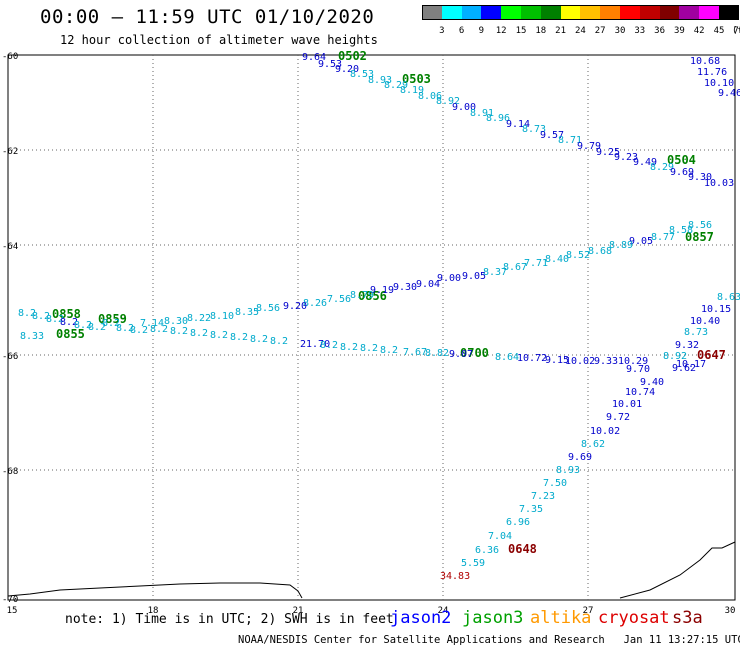  Describe the element at coordinates (507, 357) in the screenshot. I see `swh-value-label: 8.64` at that location.